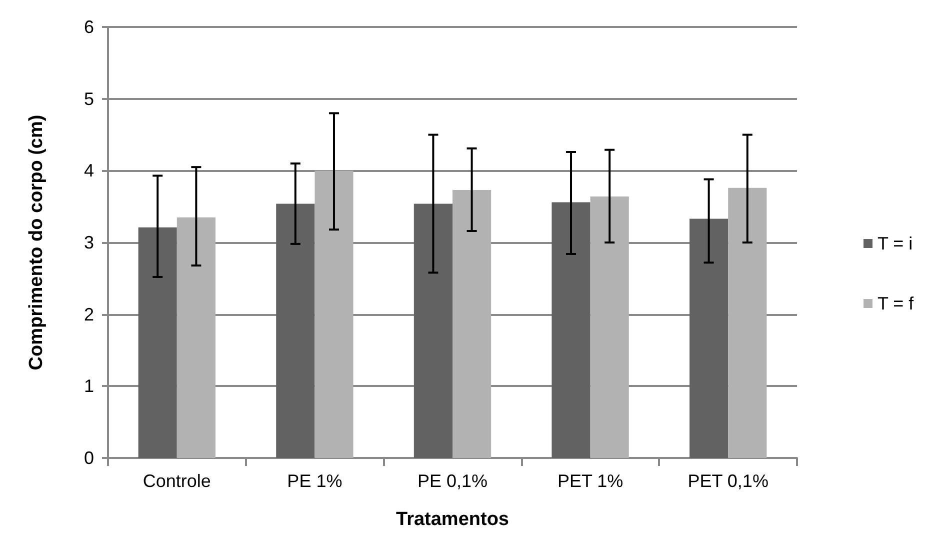 Image resolution: width=929 pixels, height=547 pixels. Describe the element at coordinates (452, 481) in the screenshot. I see `x-tick-label: PE 0,1%` at that location.